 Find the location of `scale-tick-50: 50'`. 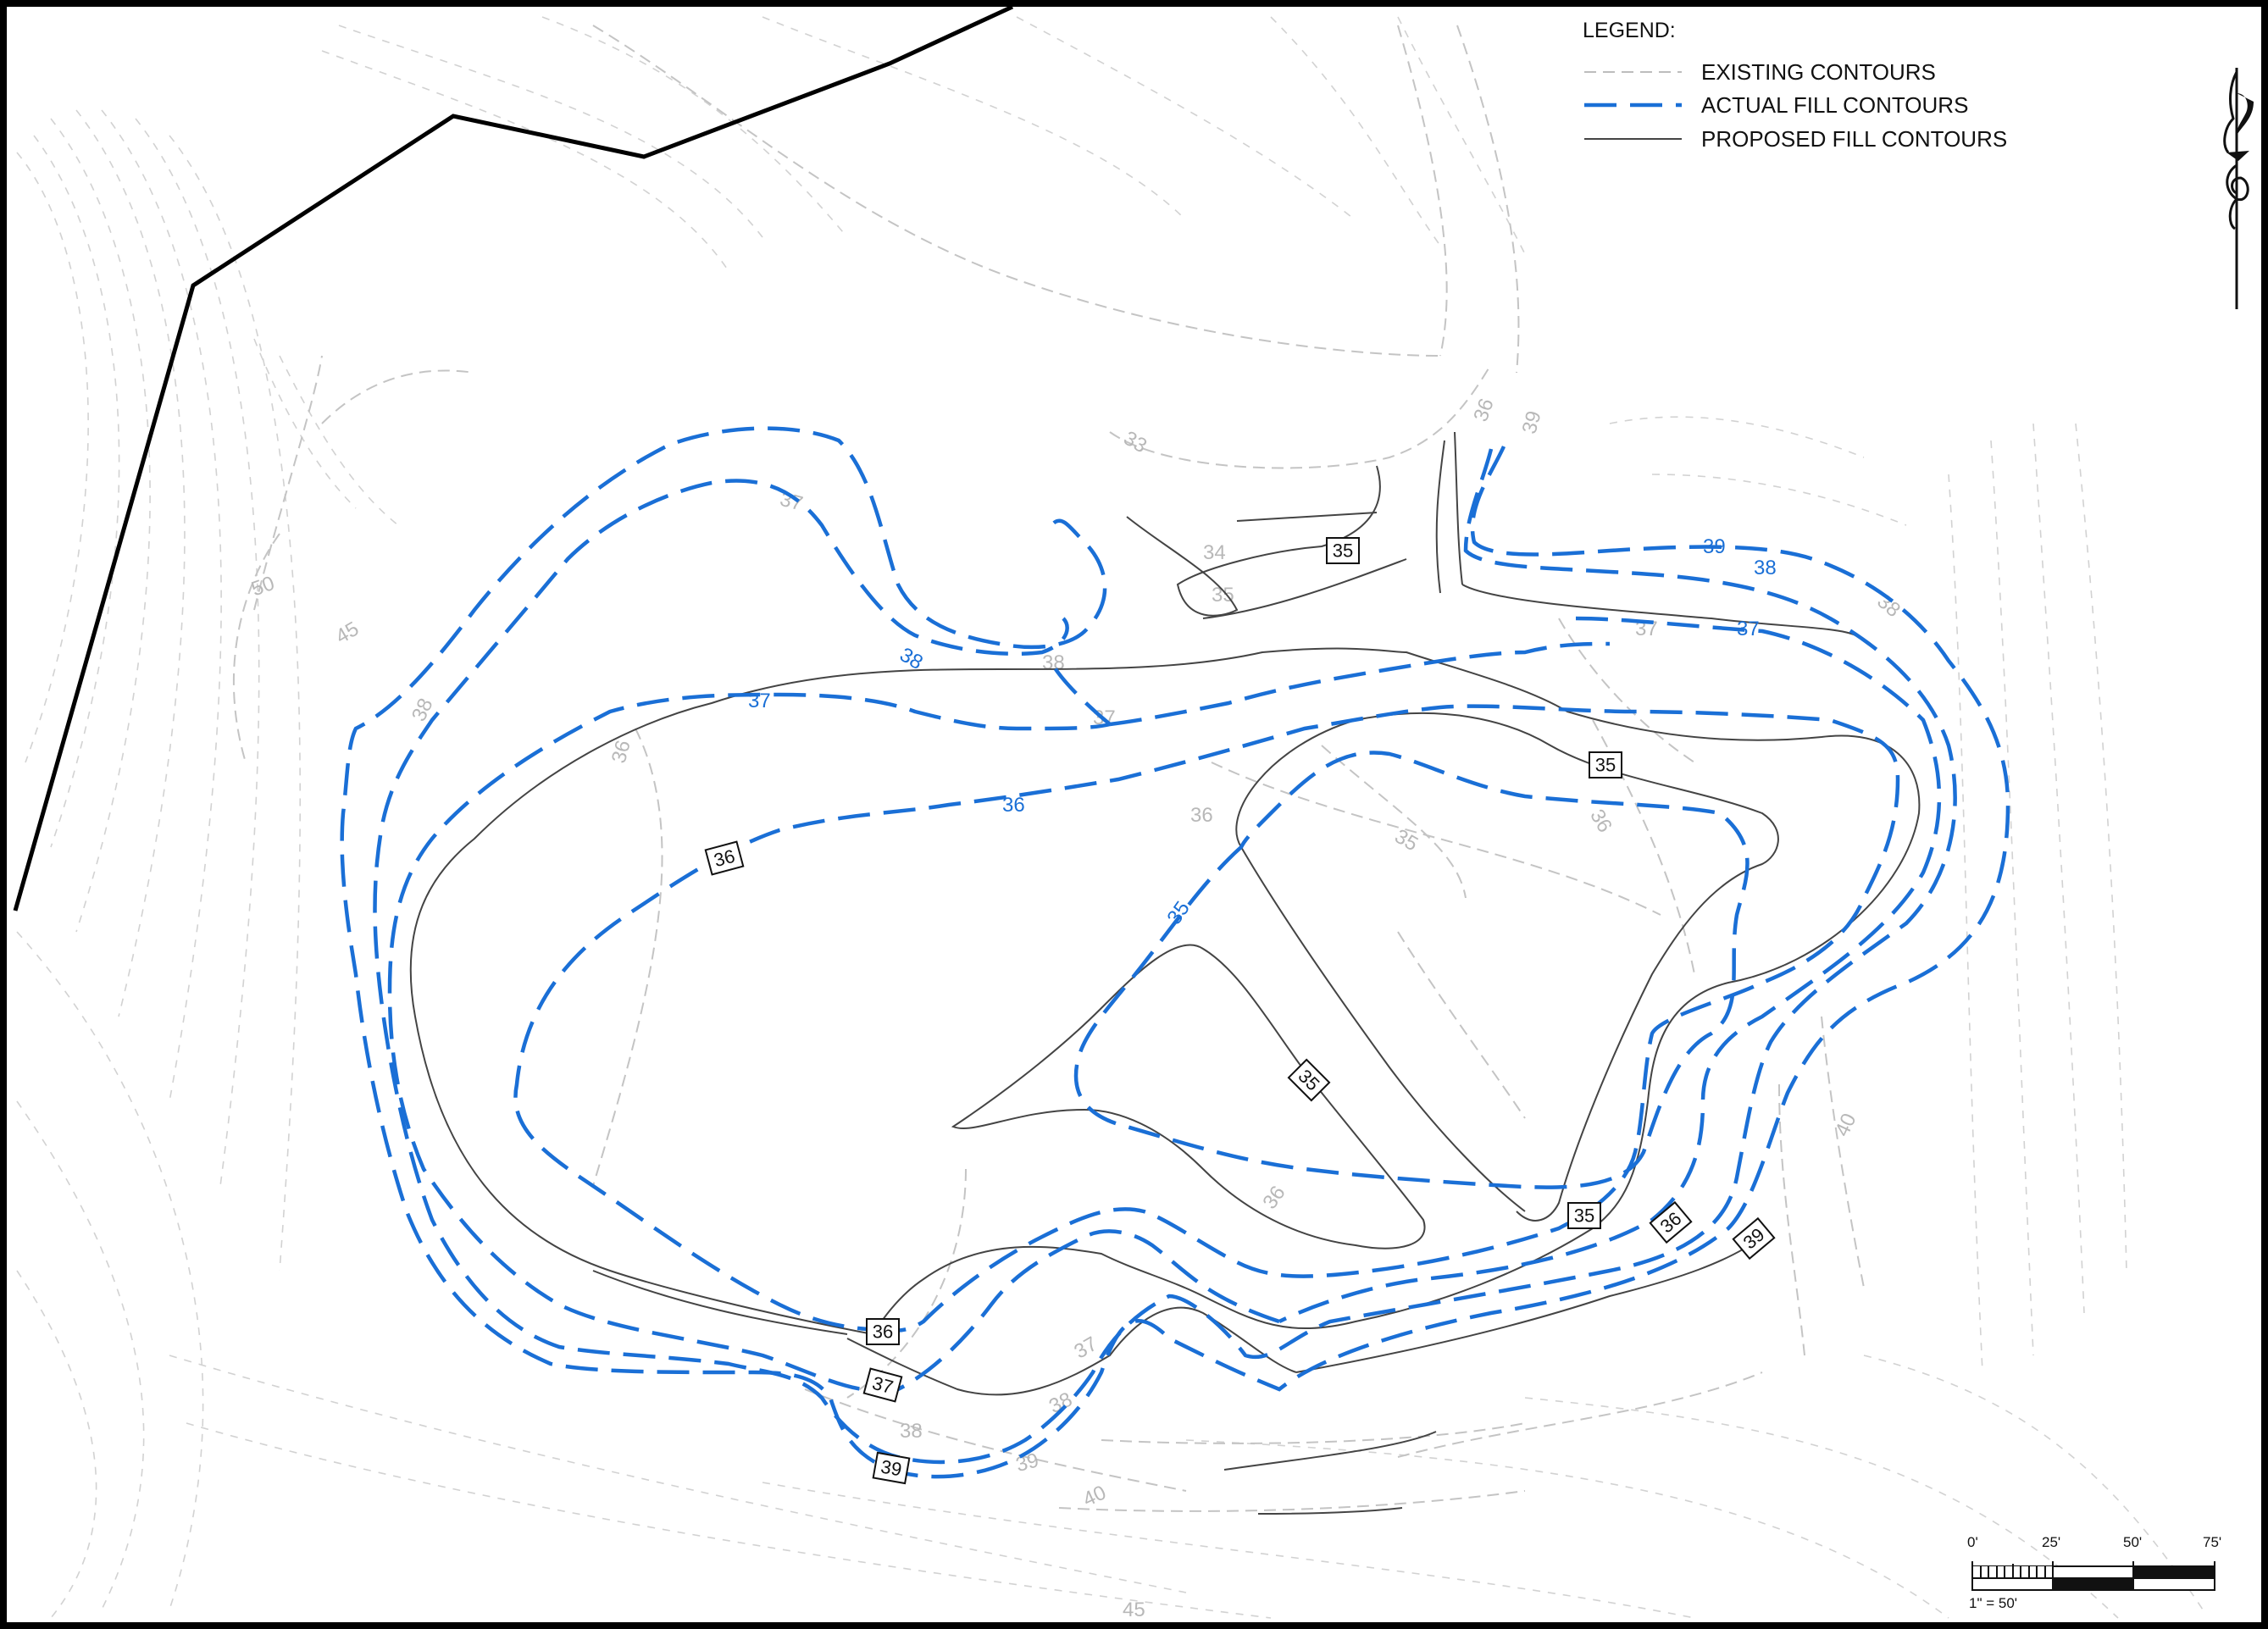

scale-tick-50: 50' is located at coordinates (2132, 1542).